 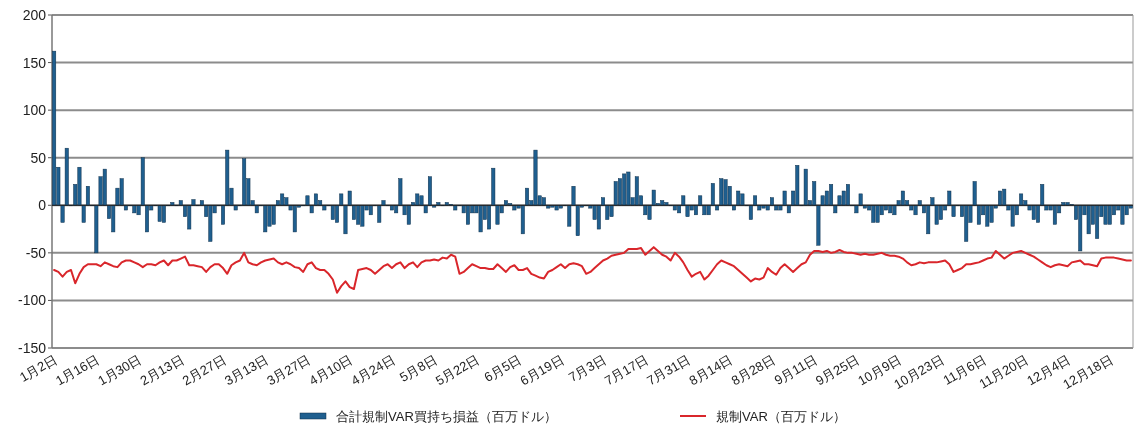 I want to click on y-tick-label: 150, so click(x=34, y=62).